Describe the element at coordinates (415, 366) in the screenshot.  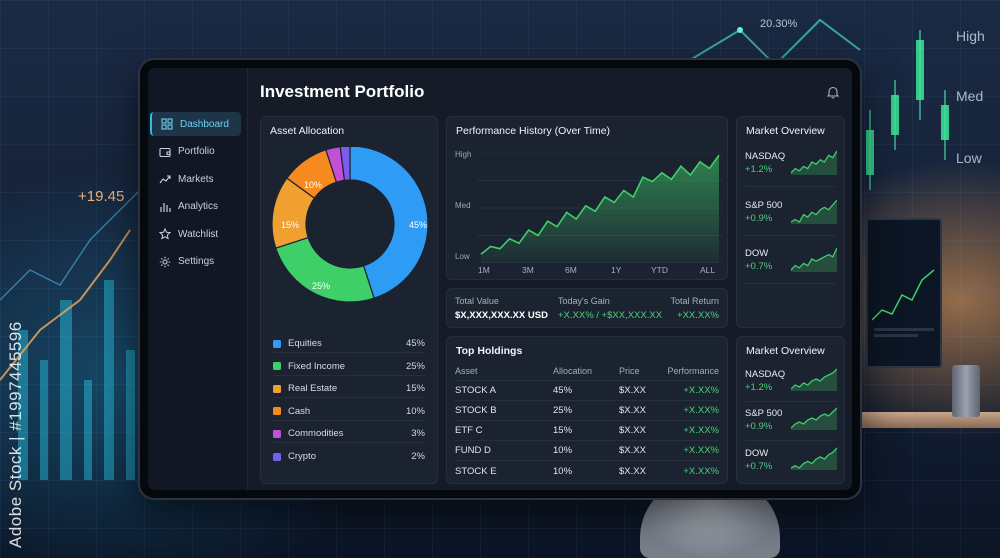
I see `legend-value: 25%` at that location.